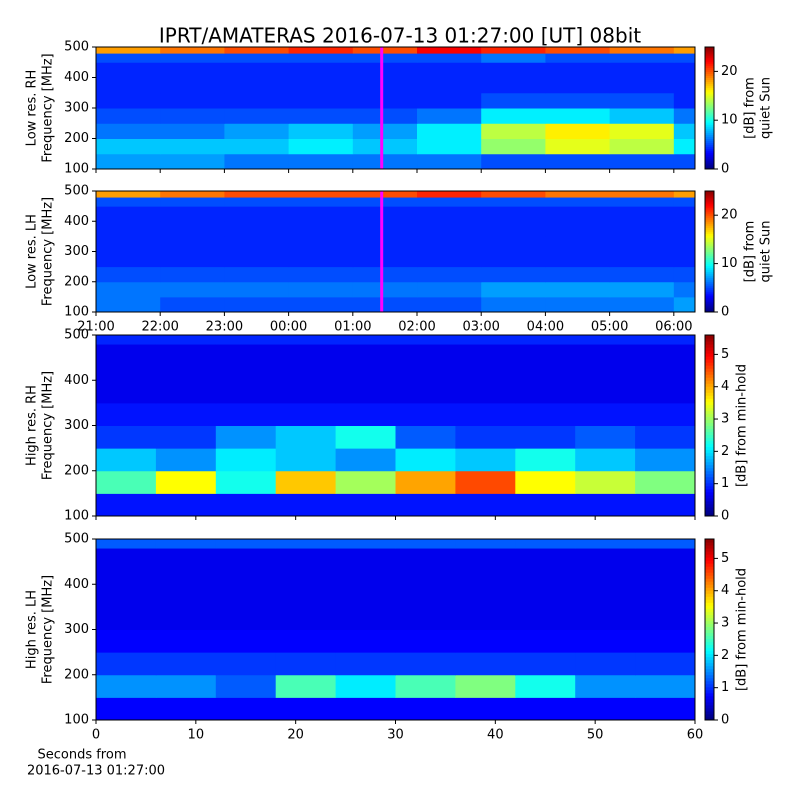  I want to click on colorbar-frame, so click(709, 108).